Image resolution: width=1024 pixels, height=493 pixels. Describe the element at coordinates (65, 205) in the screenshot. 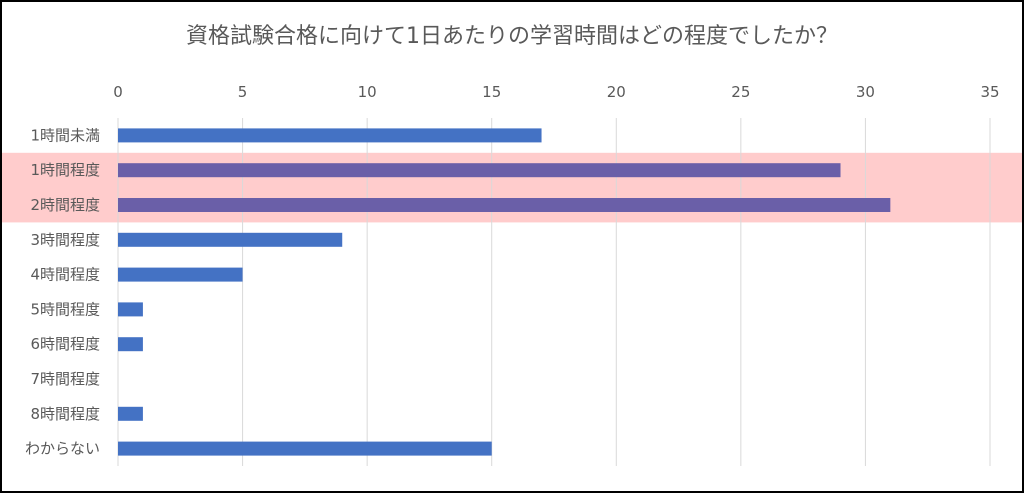

I see `y-category-label: 2時間程度` at that location.